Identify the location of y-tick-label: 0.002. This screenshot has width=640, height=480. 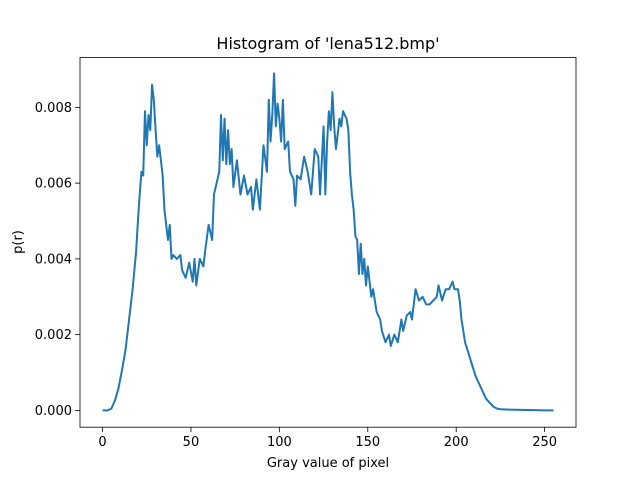
(53, 335).